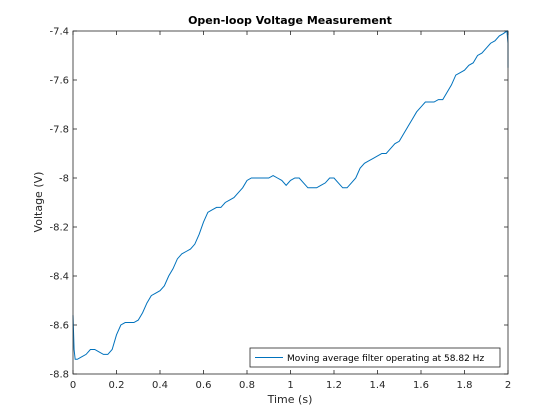  Describe the element at coordinates (247, 385) in the screenshot. I see `x-tick-label: 0.8` at that location.